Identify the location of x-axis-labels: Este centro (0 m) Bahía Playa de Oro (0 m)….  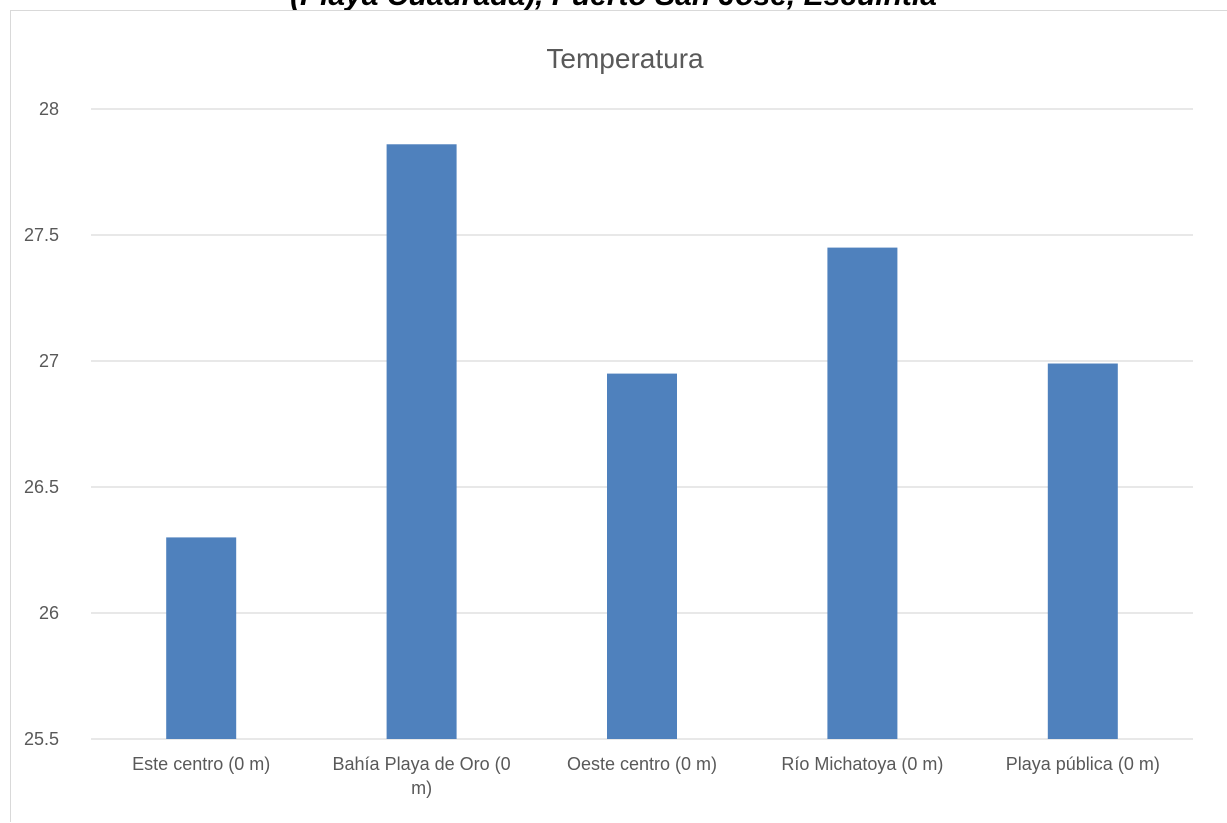
(646, 776).